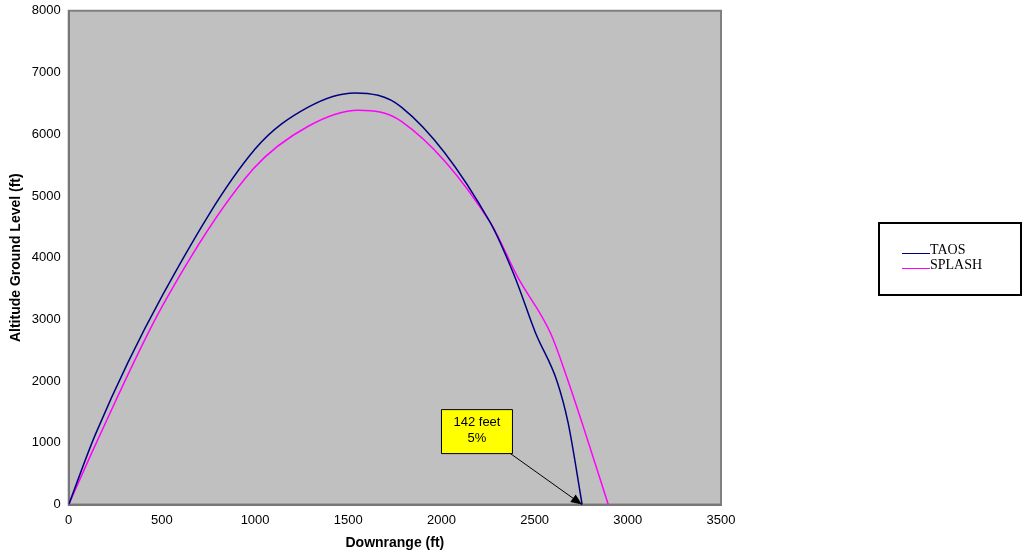  What do you see at coordinates (441, 519) in the screenshot?
I see `x-tick-label: 2000` at bounding box center [441, 519].